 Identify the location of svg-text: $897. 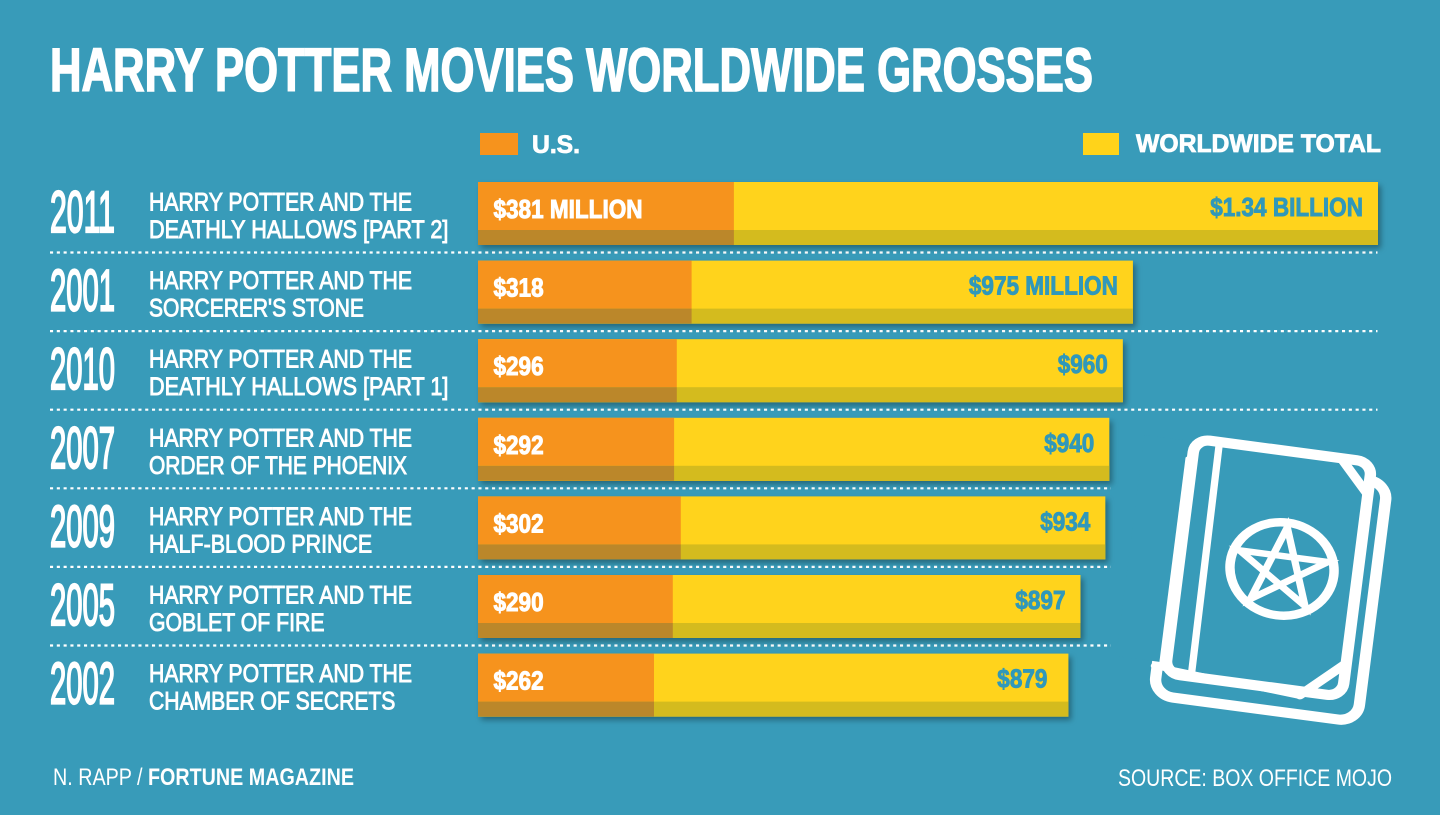
(1040, 600).